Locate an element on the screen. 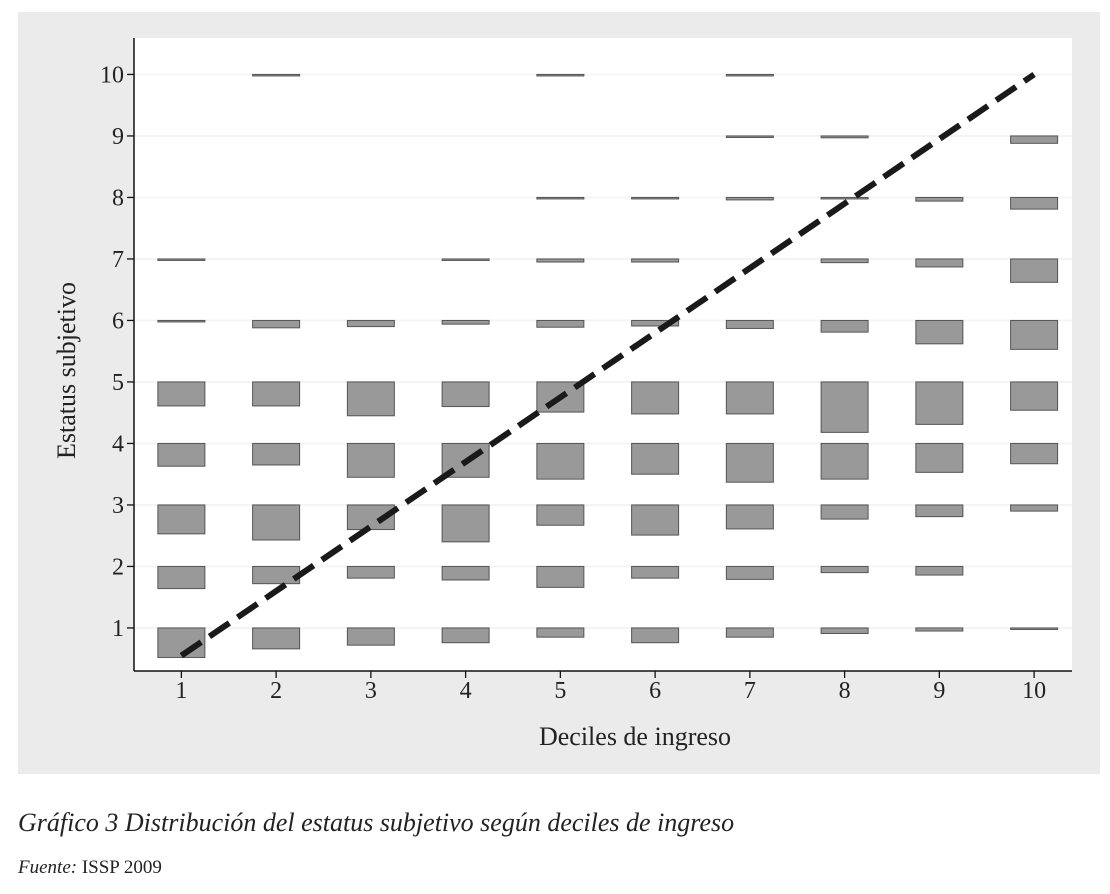 This screenshot has height=894, width=1110. x-tick-label: 7 is located at coordinates (750, 691).